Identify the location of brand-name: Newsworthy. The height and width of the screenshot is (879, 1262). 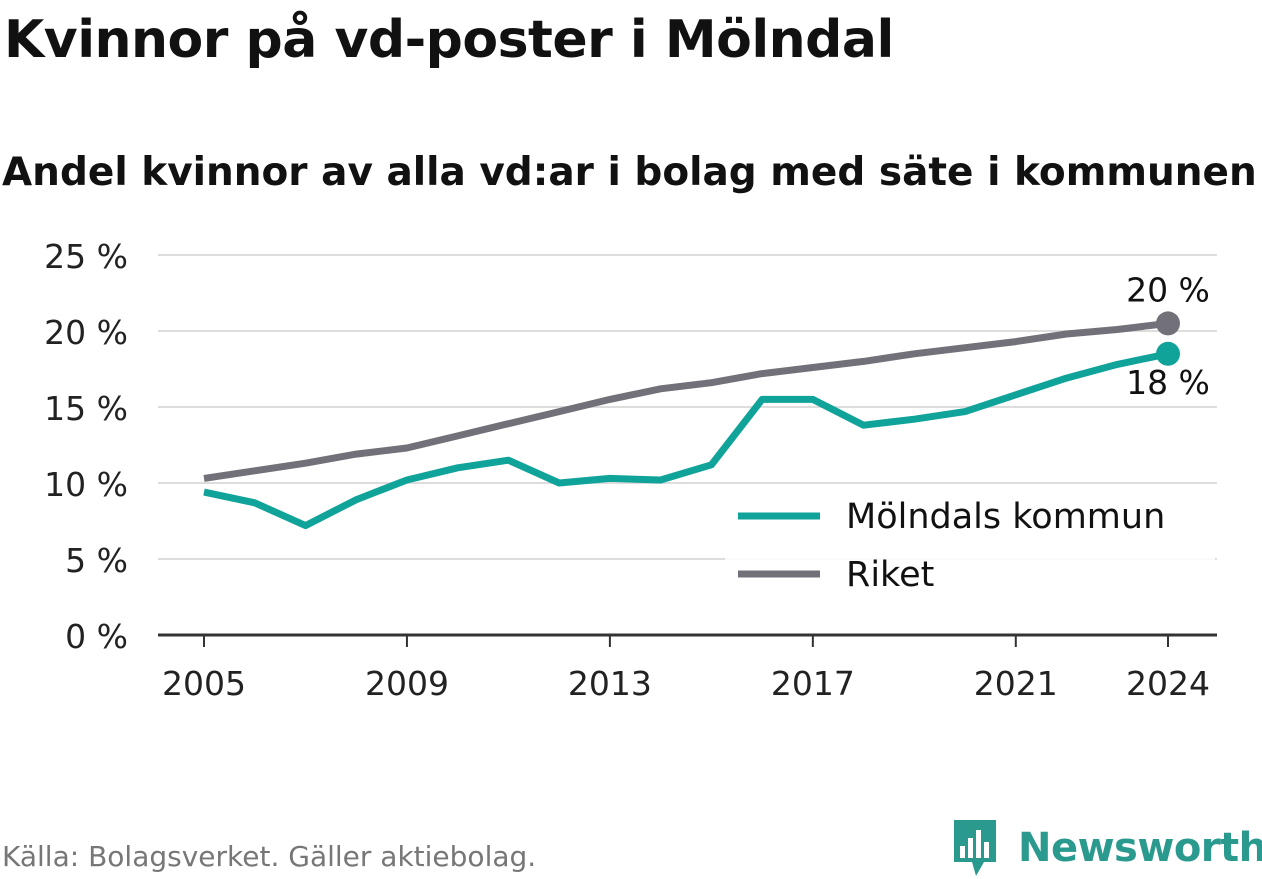
(1140, 848).